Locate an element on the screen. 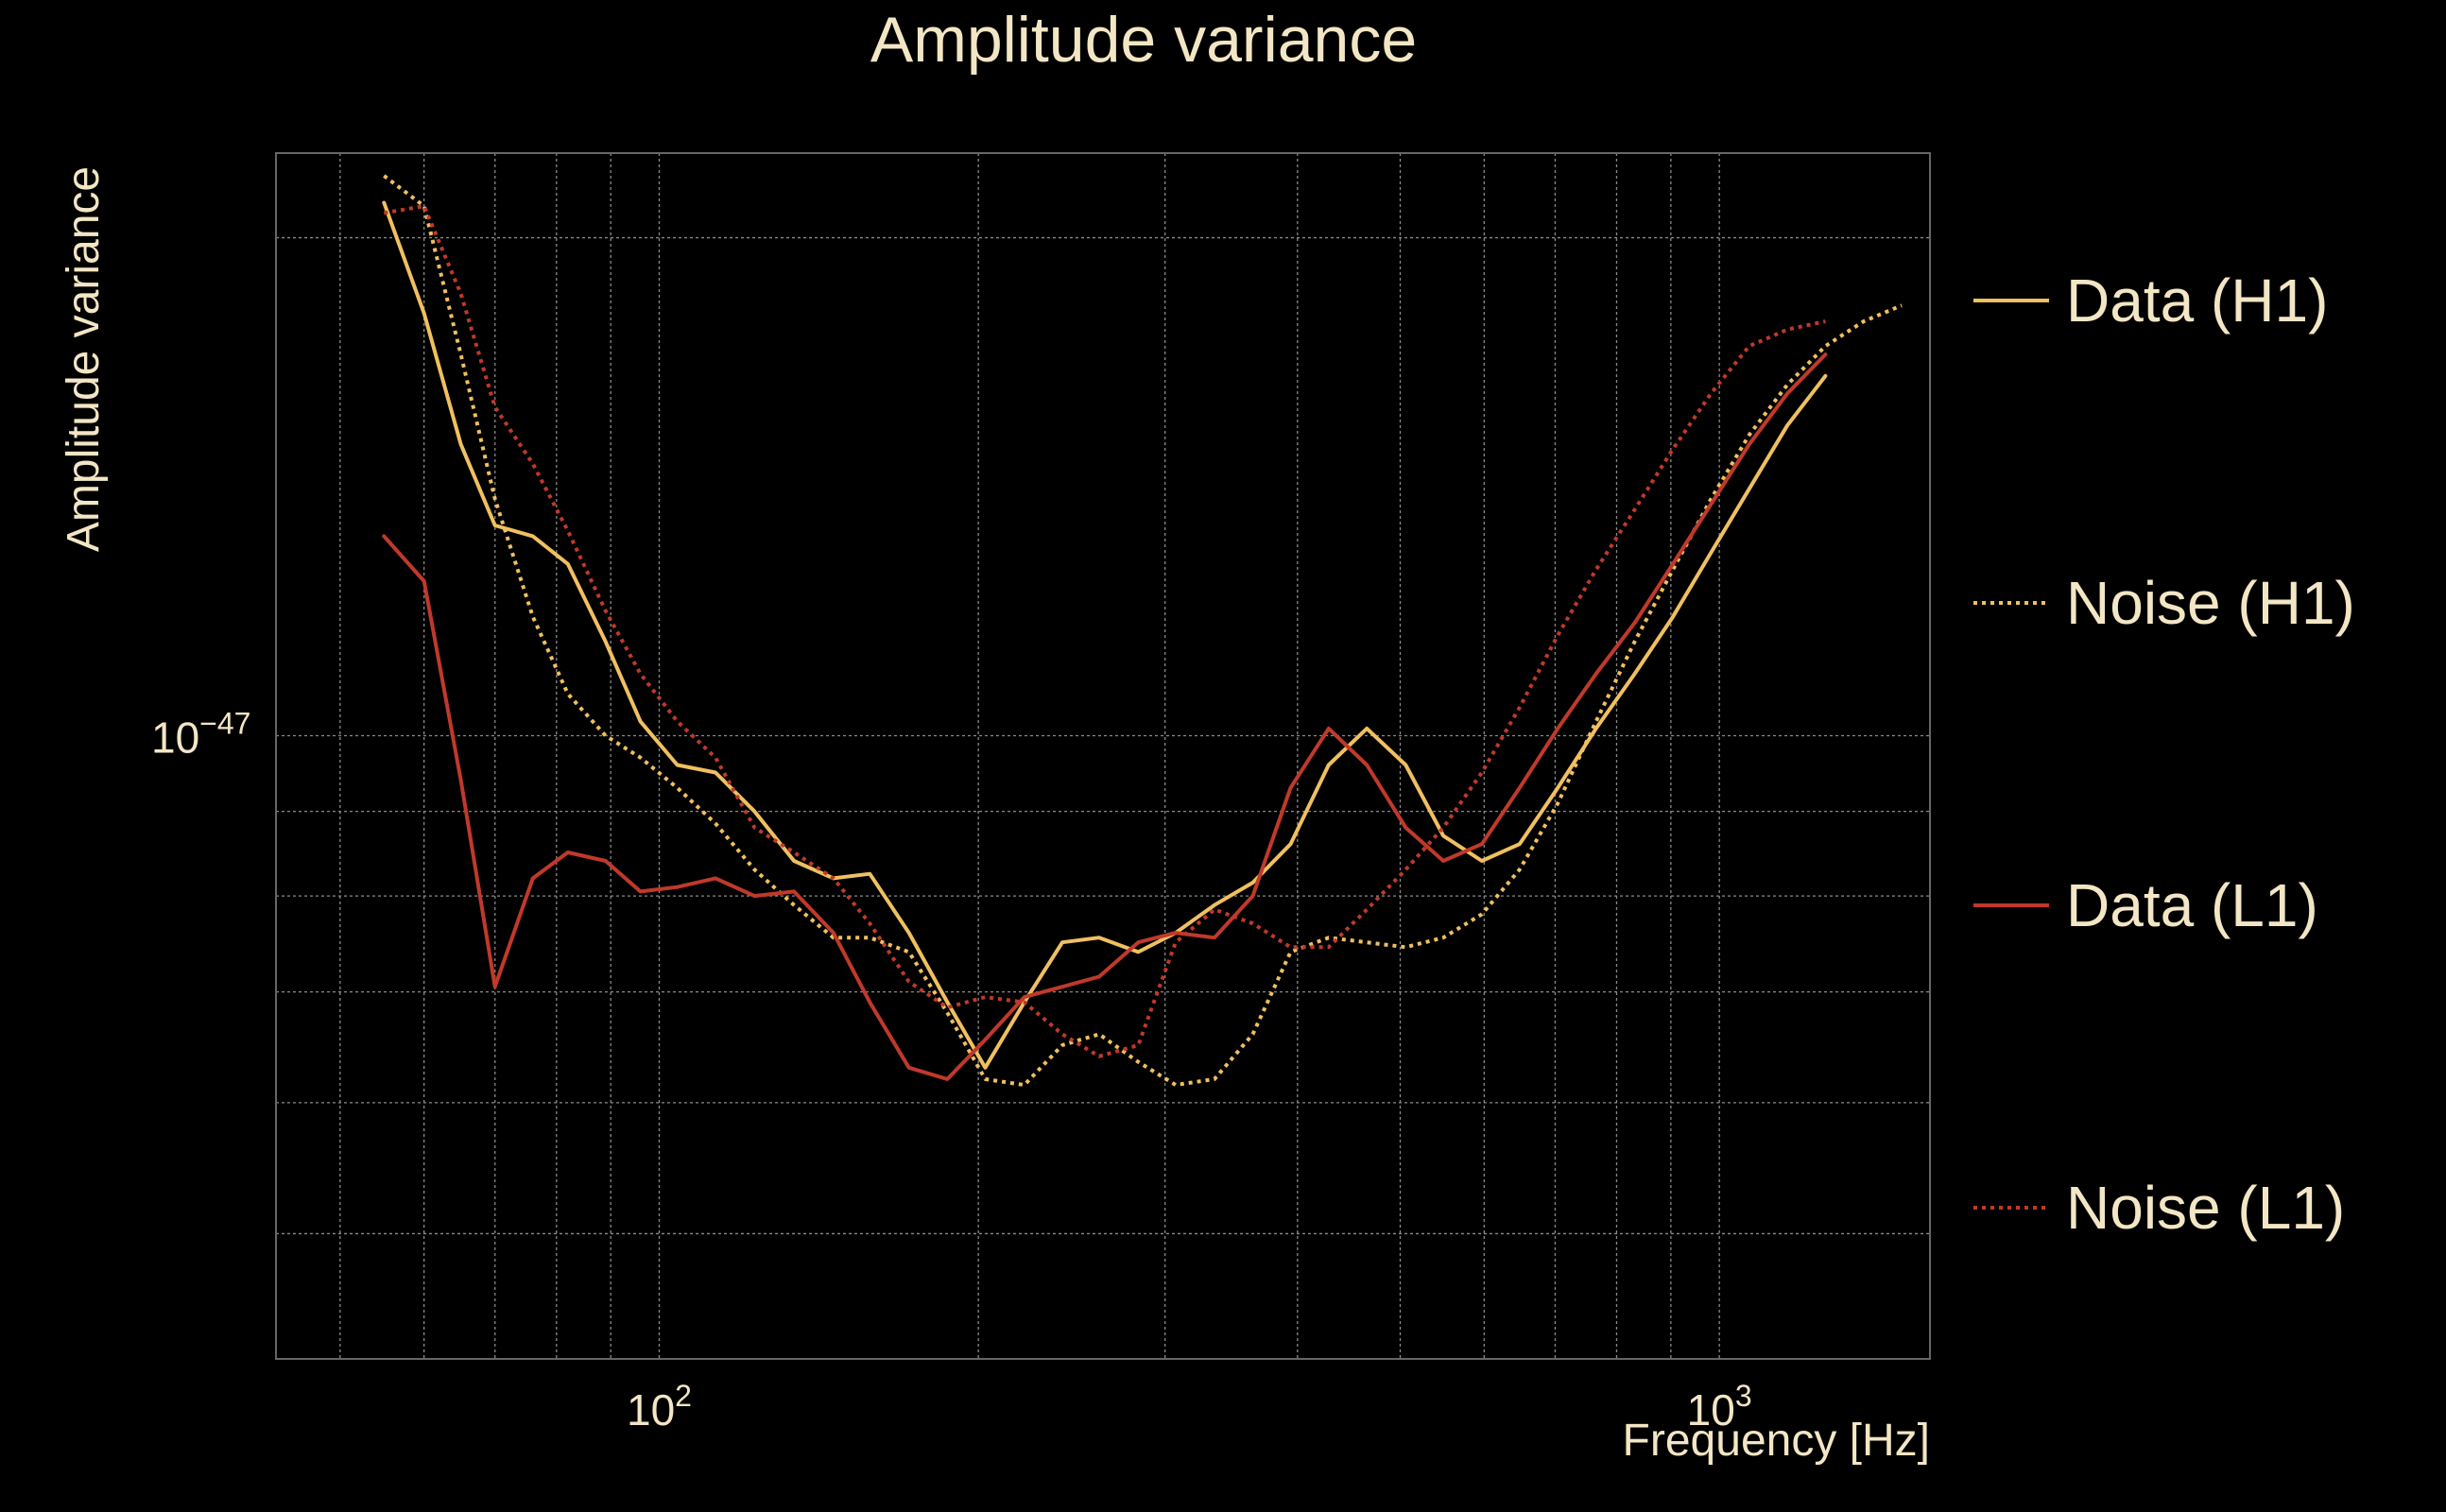  y-axis-ticks: 10−47 is located at coordinates (201, 734).